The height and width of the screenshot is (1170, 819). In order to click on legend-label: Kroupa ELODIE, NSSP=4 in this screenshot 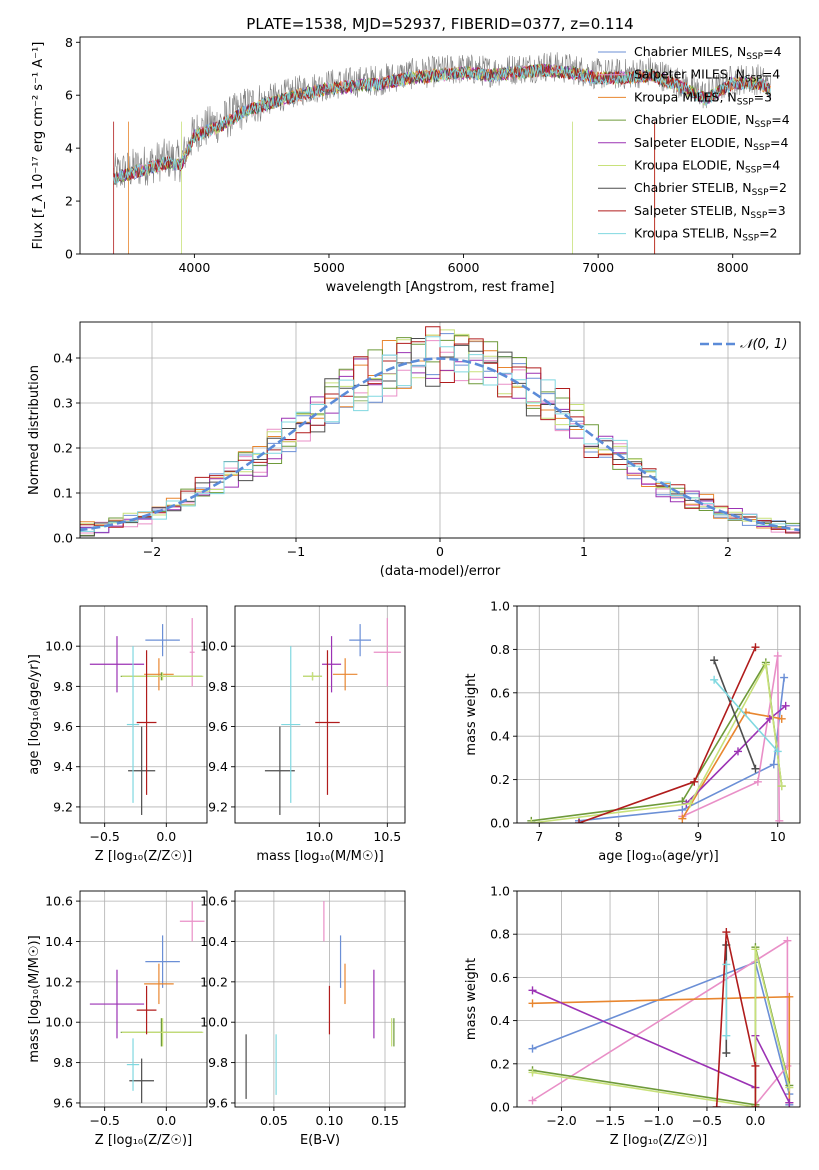, I will do `click(707, 167)`.